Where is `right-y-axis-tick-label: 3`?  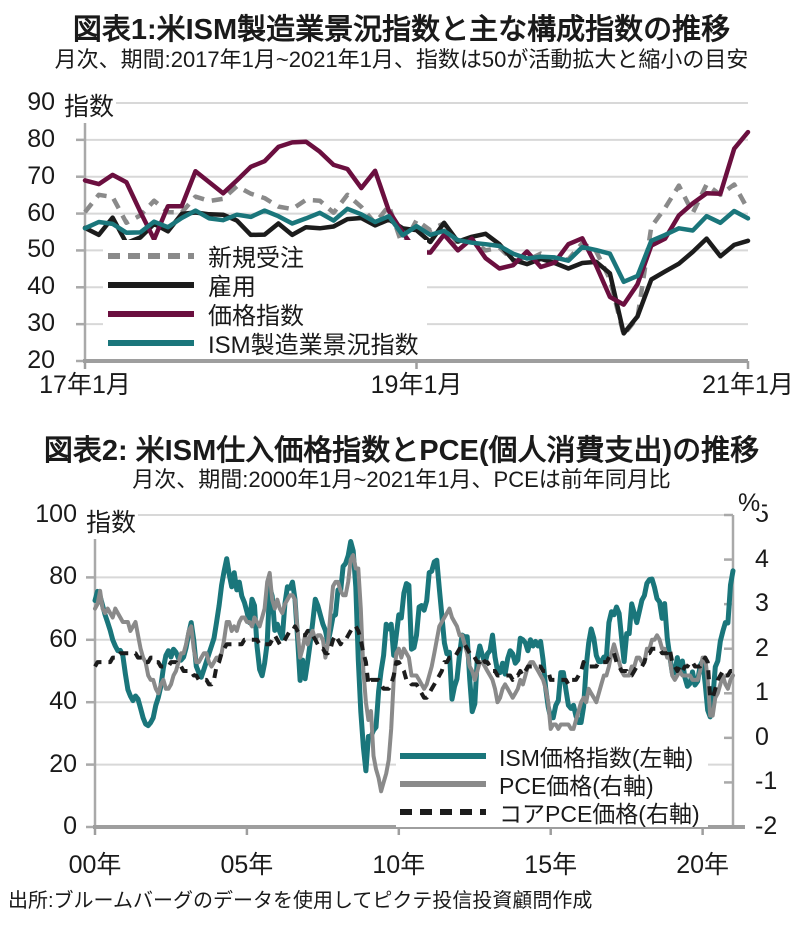
right-y-axis-tick-label: 3 is located at coordinates (762, 603).